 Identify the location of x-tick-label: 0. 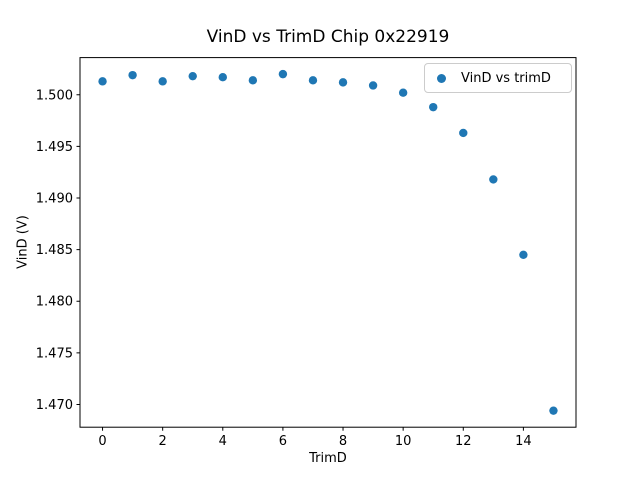
(102, 441).